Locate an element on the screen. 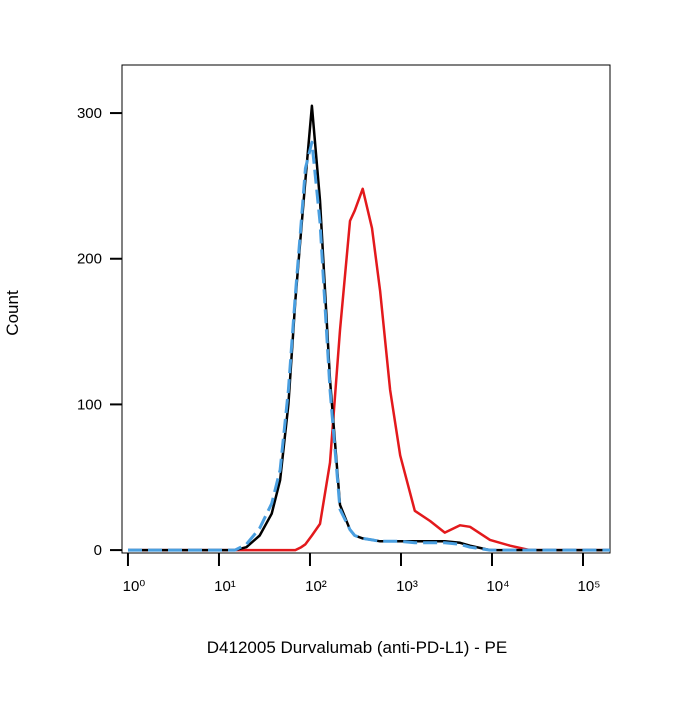 Image resolution: width=700 pixels, height=705 pixels. y-tick-label: 200 is located at coordinates (89, 259).